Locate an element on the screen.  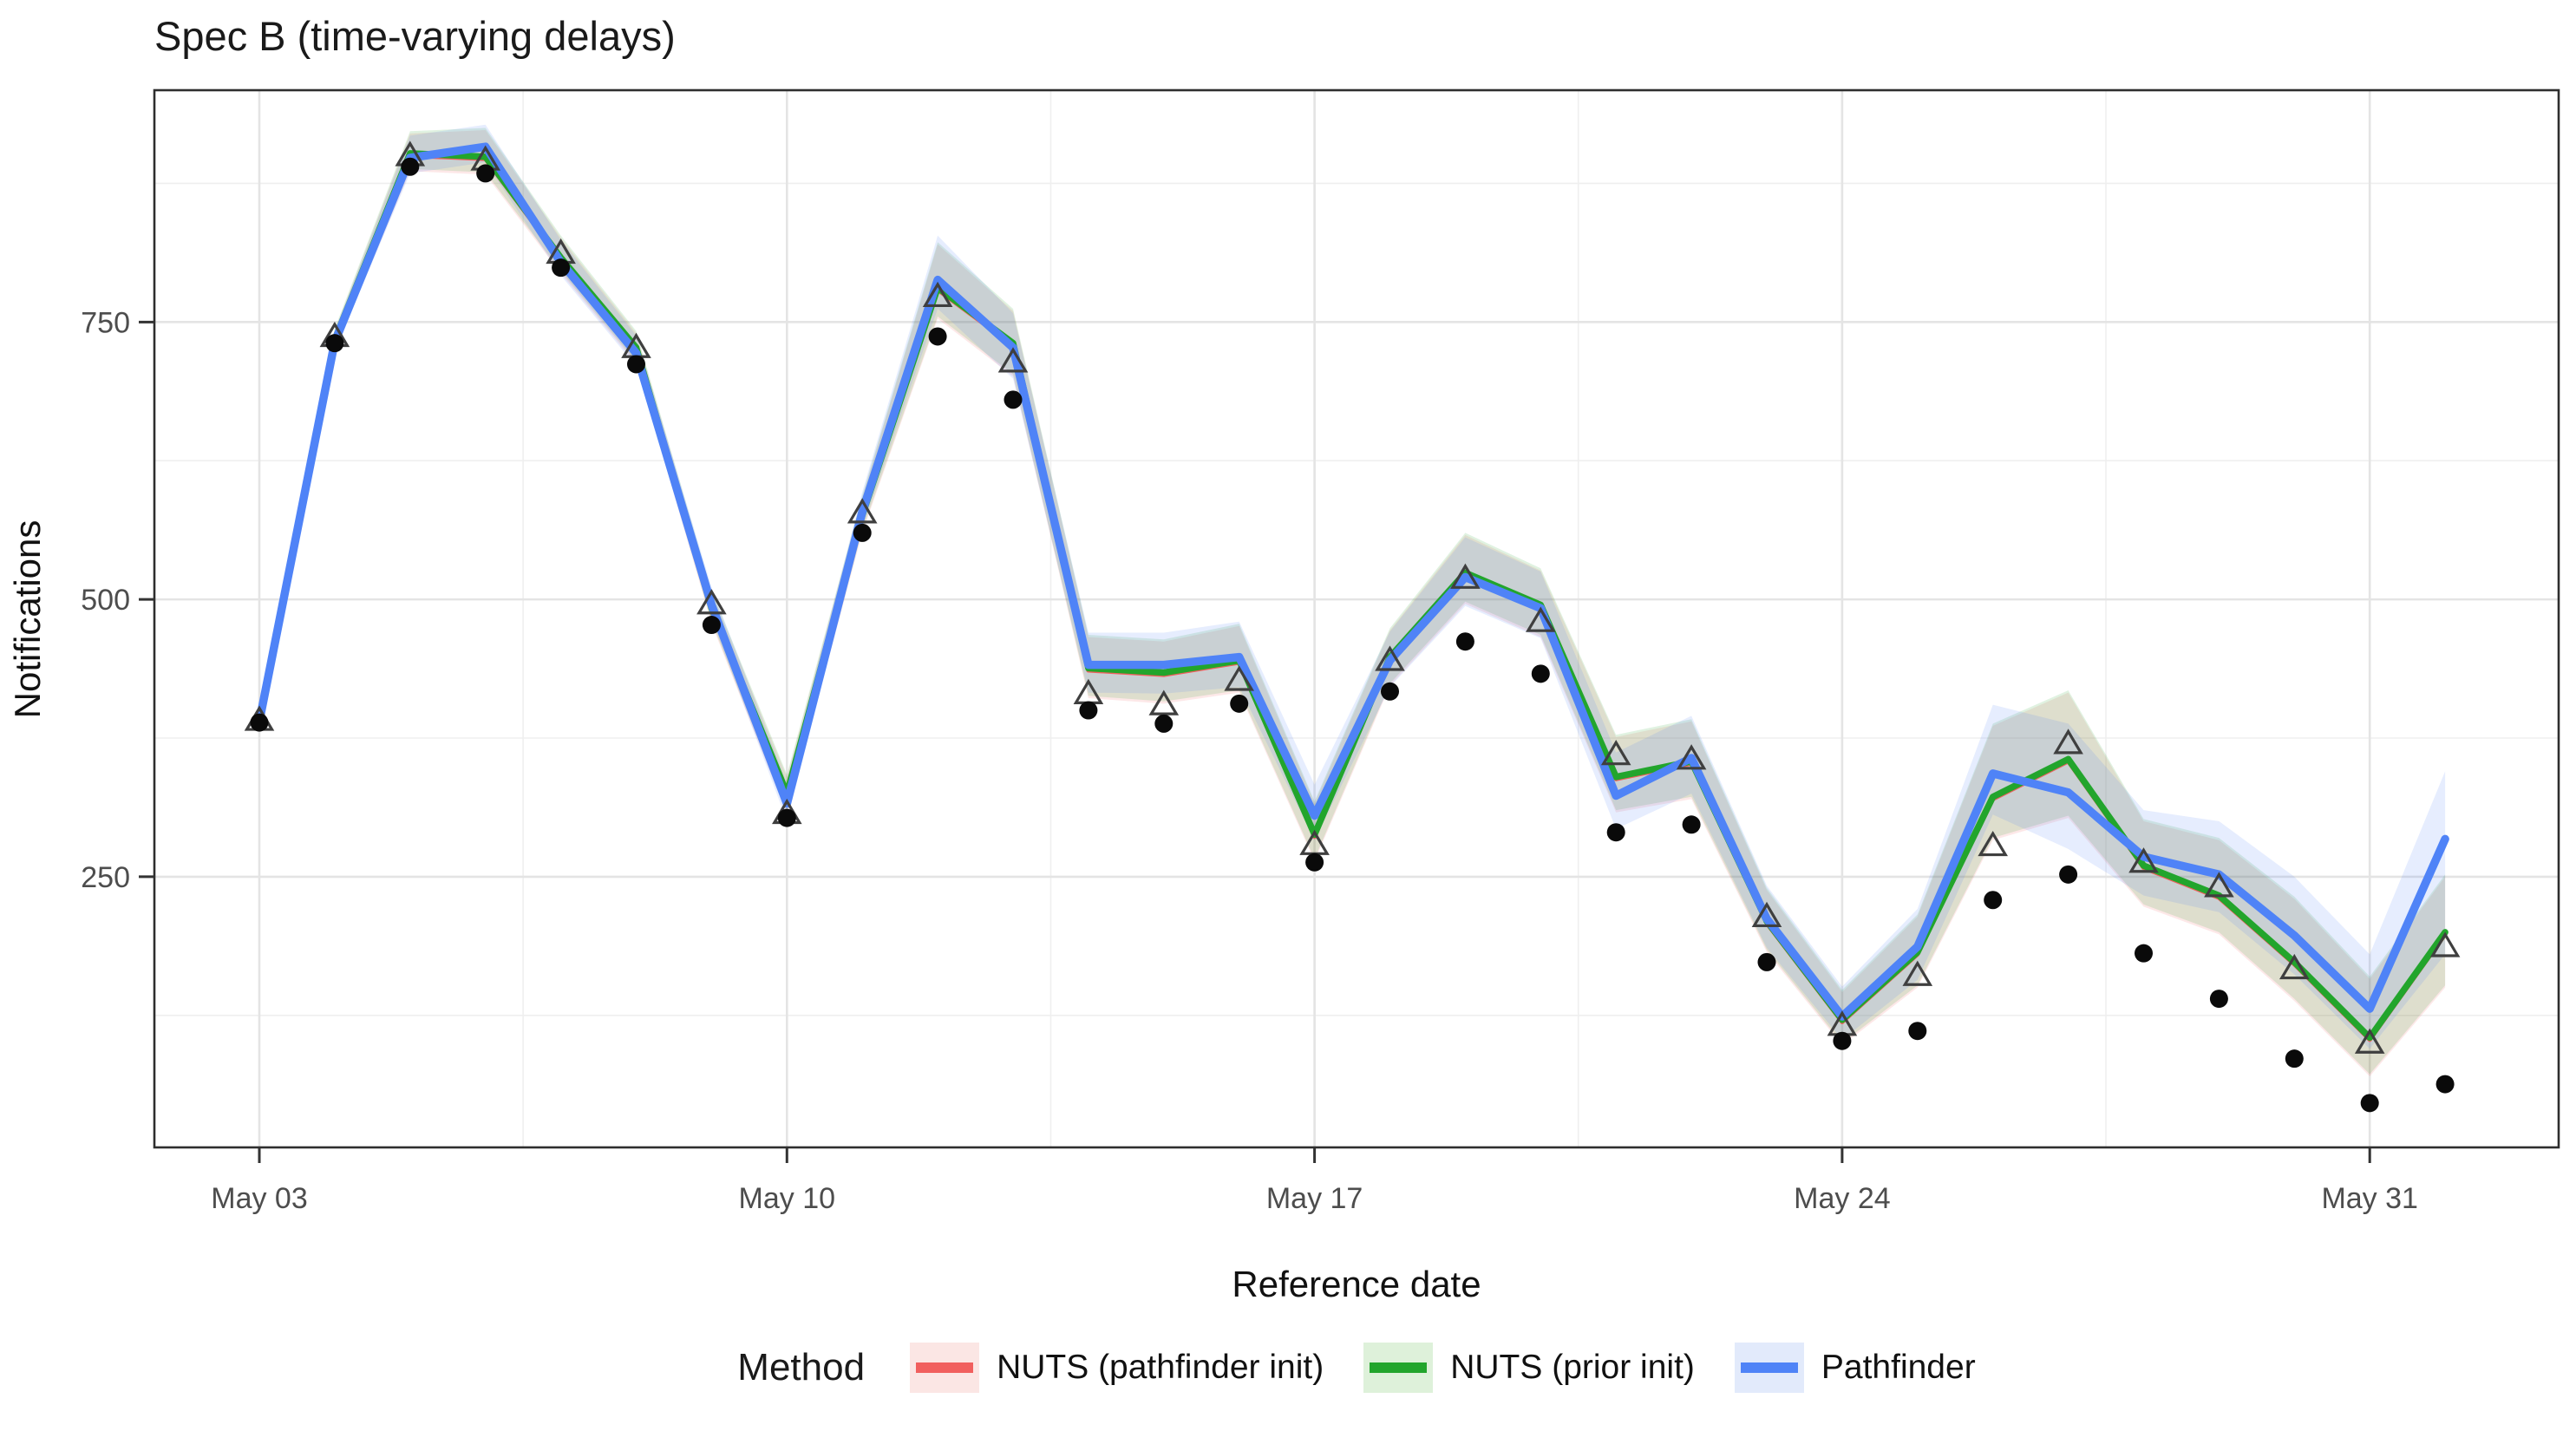
x-tick-label: May 31 is located at coordinates (2369, 1198).